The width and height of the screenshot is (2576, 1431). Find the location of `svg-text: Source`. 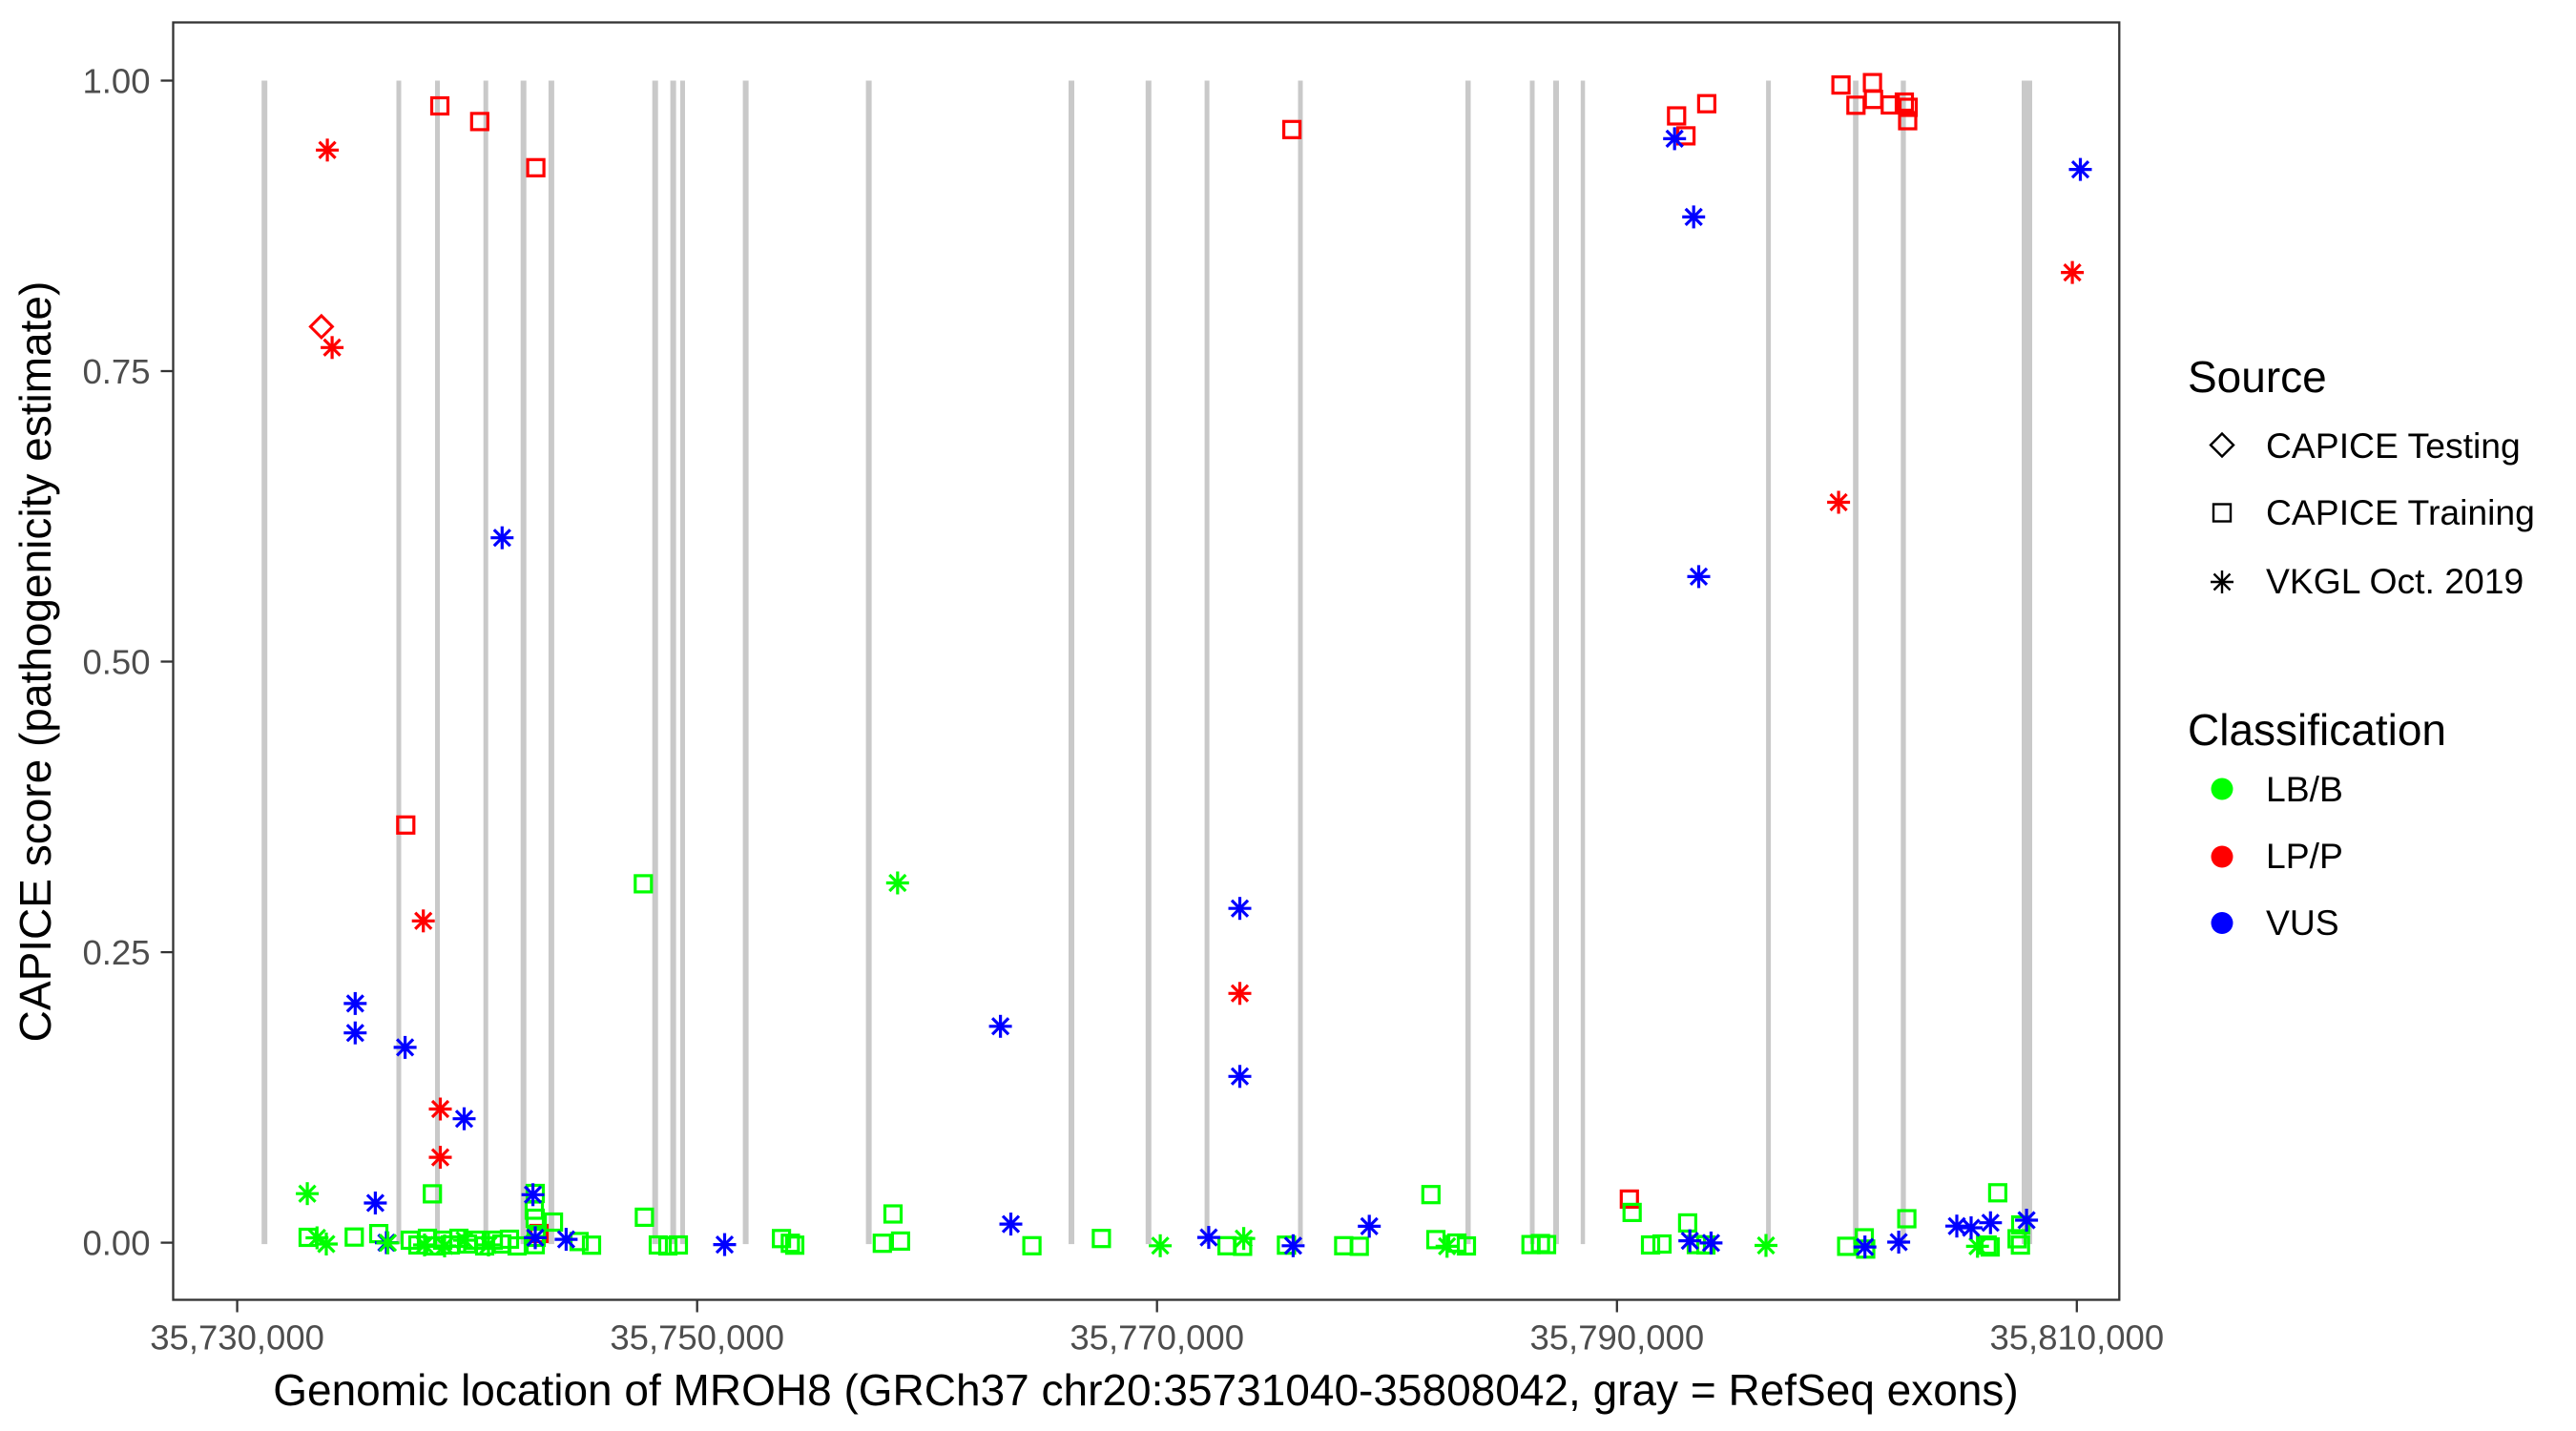

svg-text: Source is located at coordinates (2257, 377).